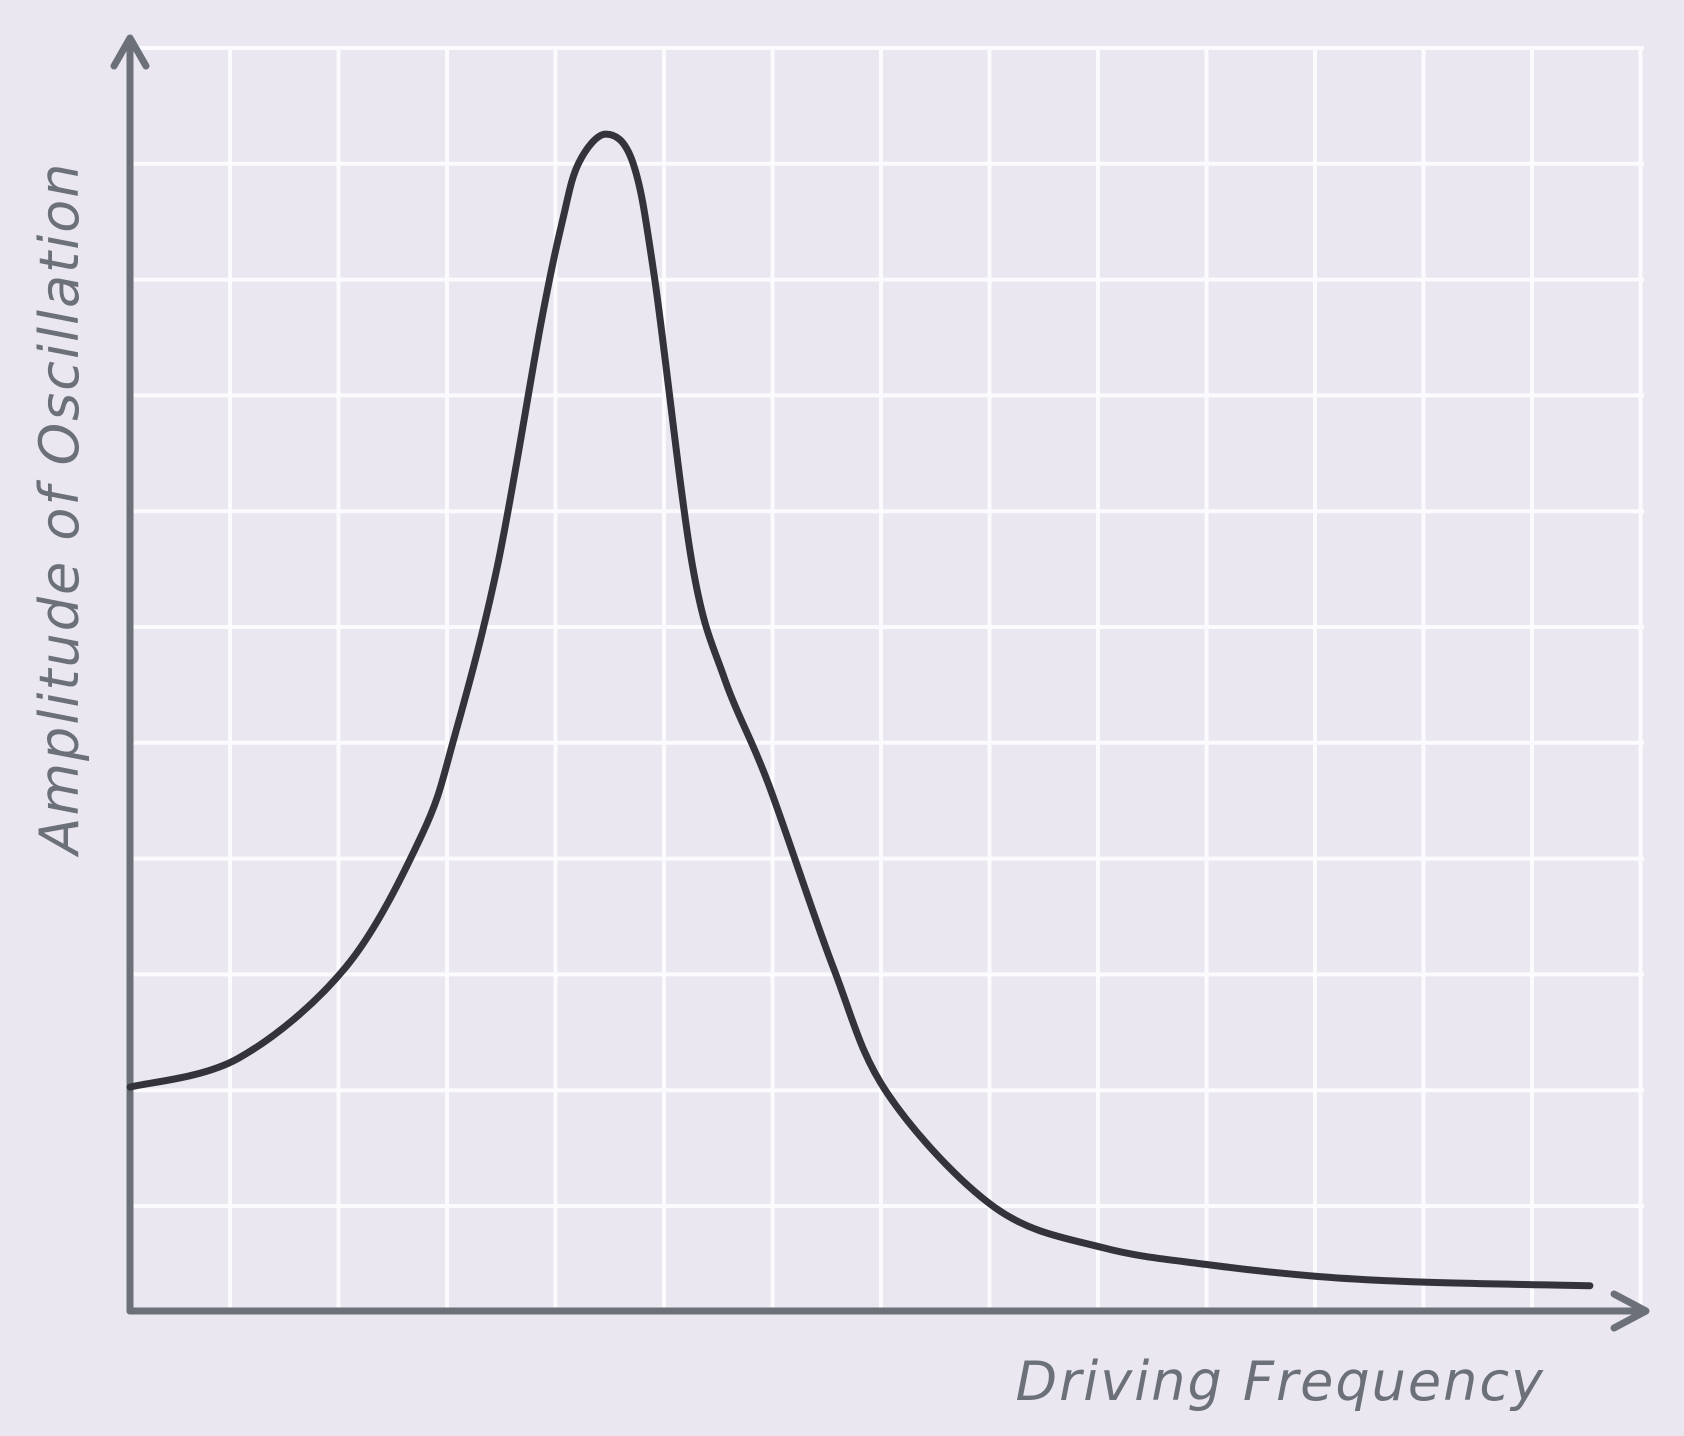 This screenshot has width=1684, height=1436. What do you see at coordinates (130, 52) in the screenshot?
I see `y-axis-arrow-icon` at bounding box center [130, 52].